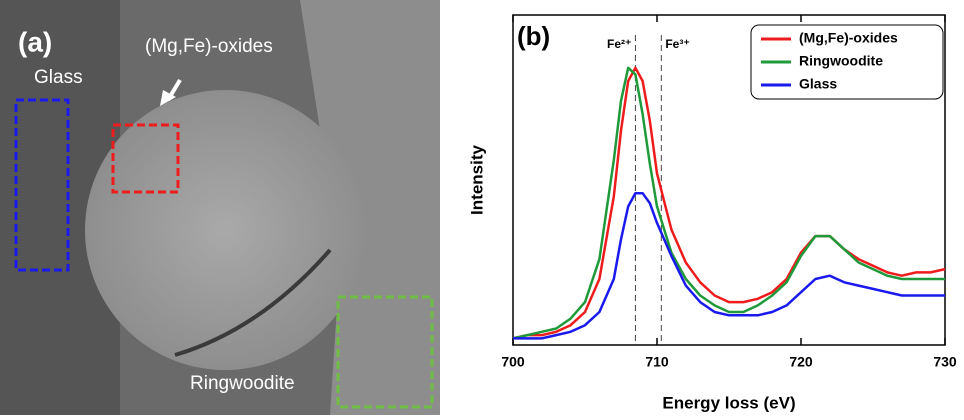 This screenshot has height=420, width=964. I want to click on legend-label: (Mg,Fe)-oxides, so click(848, 38).